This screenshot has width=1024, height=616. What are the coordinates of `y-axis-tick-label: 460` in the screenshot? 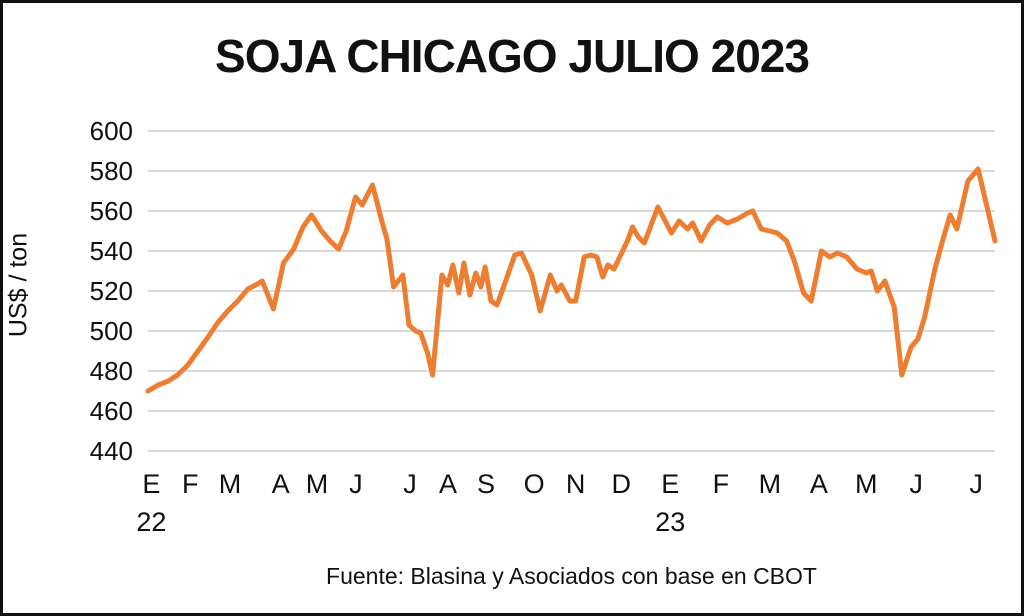 It's located at (111, 411).